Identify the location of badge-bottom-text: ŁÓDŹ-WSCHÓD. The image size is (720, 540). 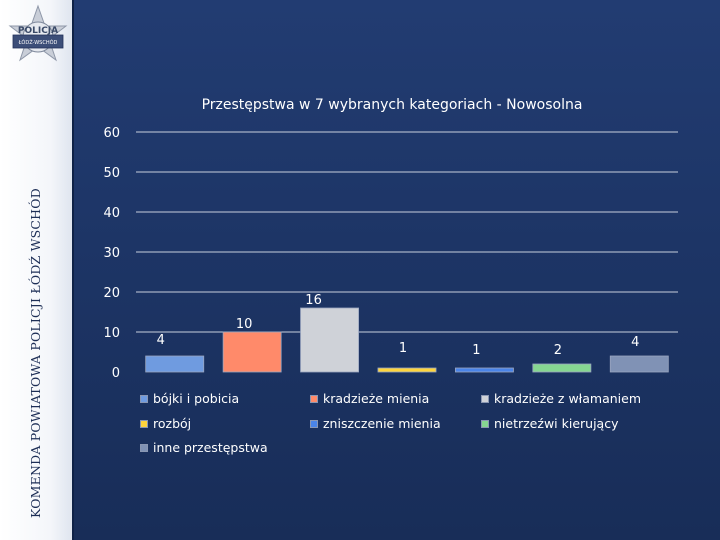
(38, 42).